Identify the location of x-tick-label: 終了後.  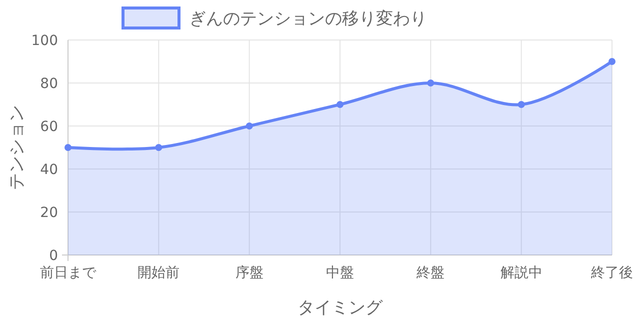
(611, 273).